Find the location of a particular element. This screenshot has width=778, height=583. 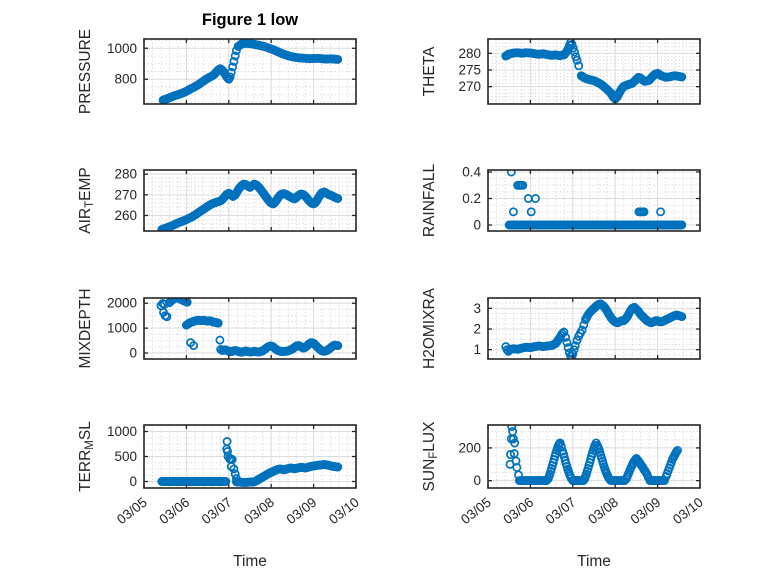

y-axis-label-air_temp: AIRTEMP is located at coordinates (86, 200).